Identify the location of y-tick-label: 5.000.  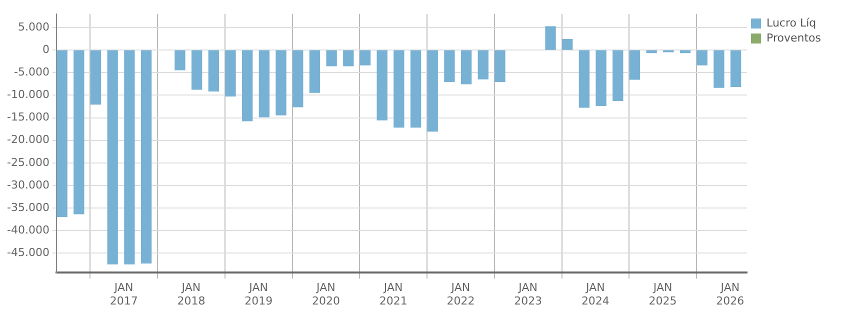
(34, 27).